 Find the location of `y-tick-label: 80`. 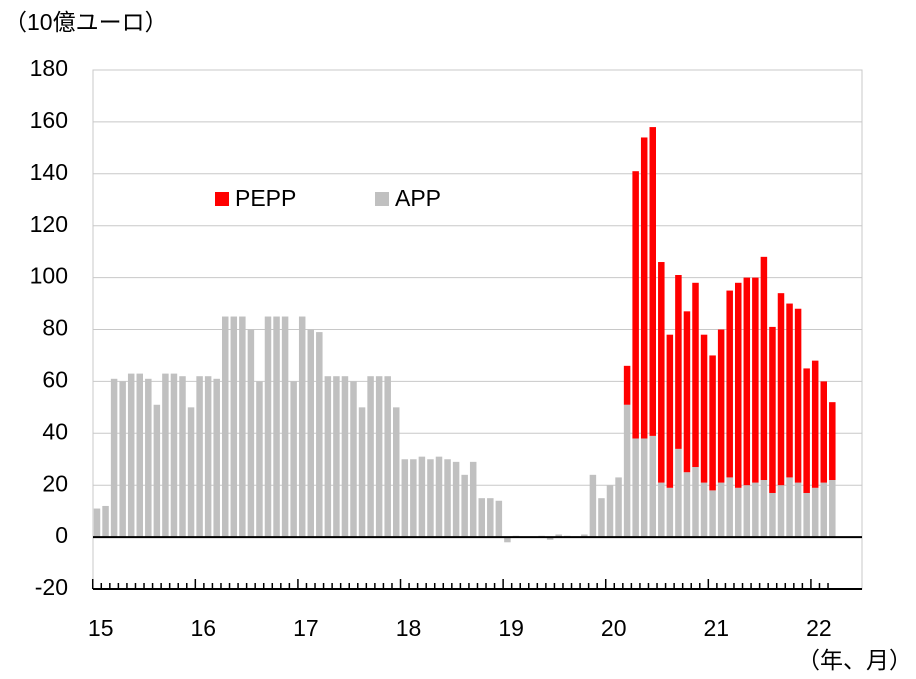

y-tick-label: 80 is located at coordinates (55, 328).